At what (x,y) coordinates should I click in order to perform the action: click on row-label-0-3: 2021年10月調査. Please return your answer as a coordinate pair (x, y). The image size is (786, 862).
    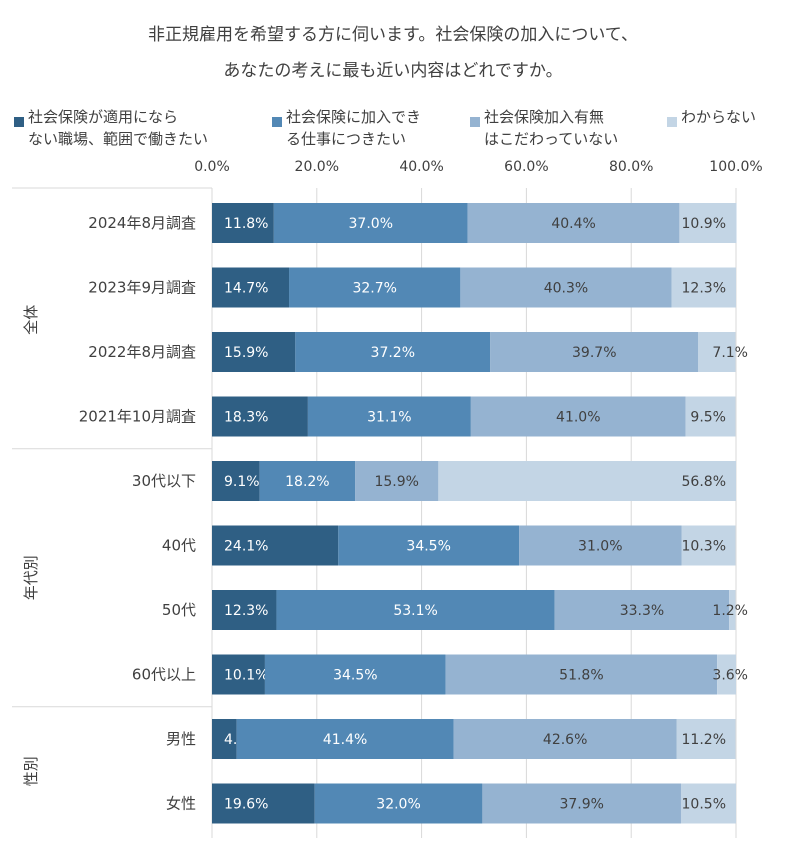
    Looking at the image, I should click on (137, 417).